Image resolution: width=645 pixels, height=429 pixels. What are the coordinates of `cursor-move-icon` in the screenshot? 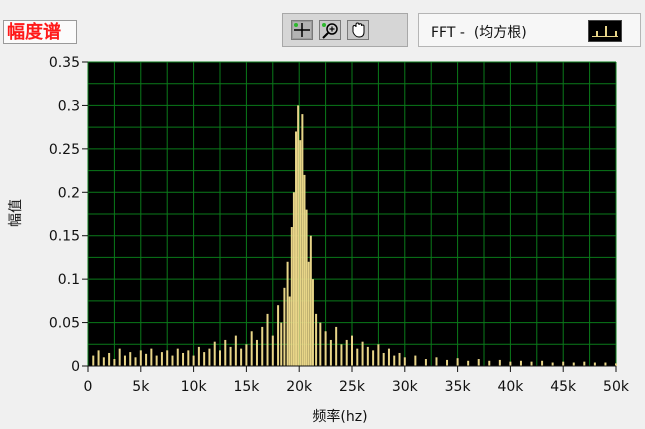 It's located at (302, 30).